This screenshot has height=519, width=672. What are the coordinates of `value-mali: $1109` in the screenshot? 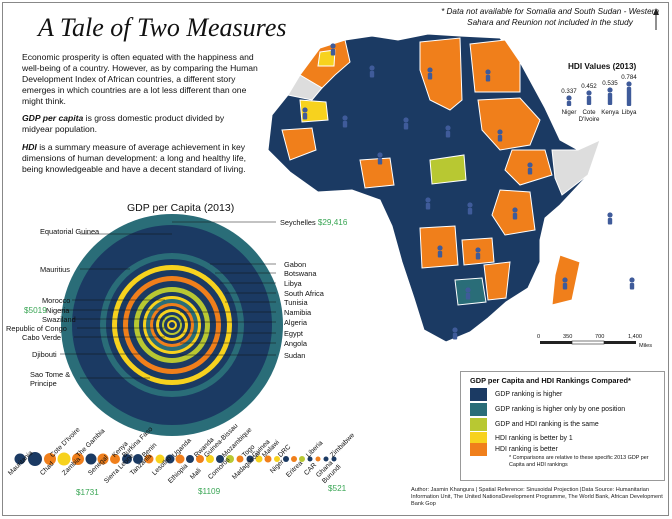 It's located at (209, 491).